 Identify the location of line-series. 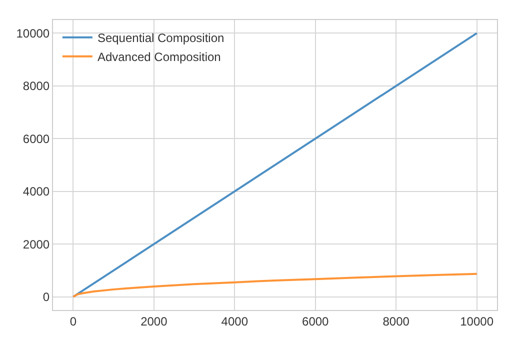
(275, 285).